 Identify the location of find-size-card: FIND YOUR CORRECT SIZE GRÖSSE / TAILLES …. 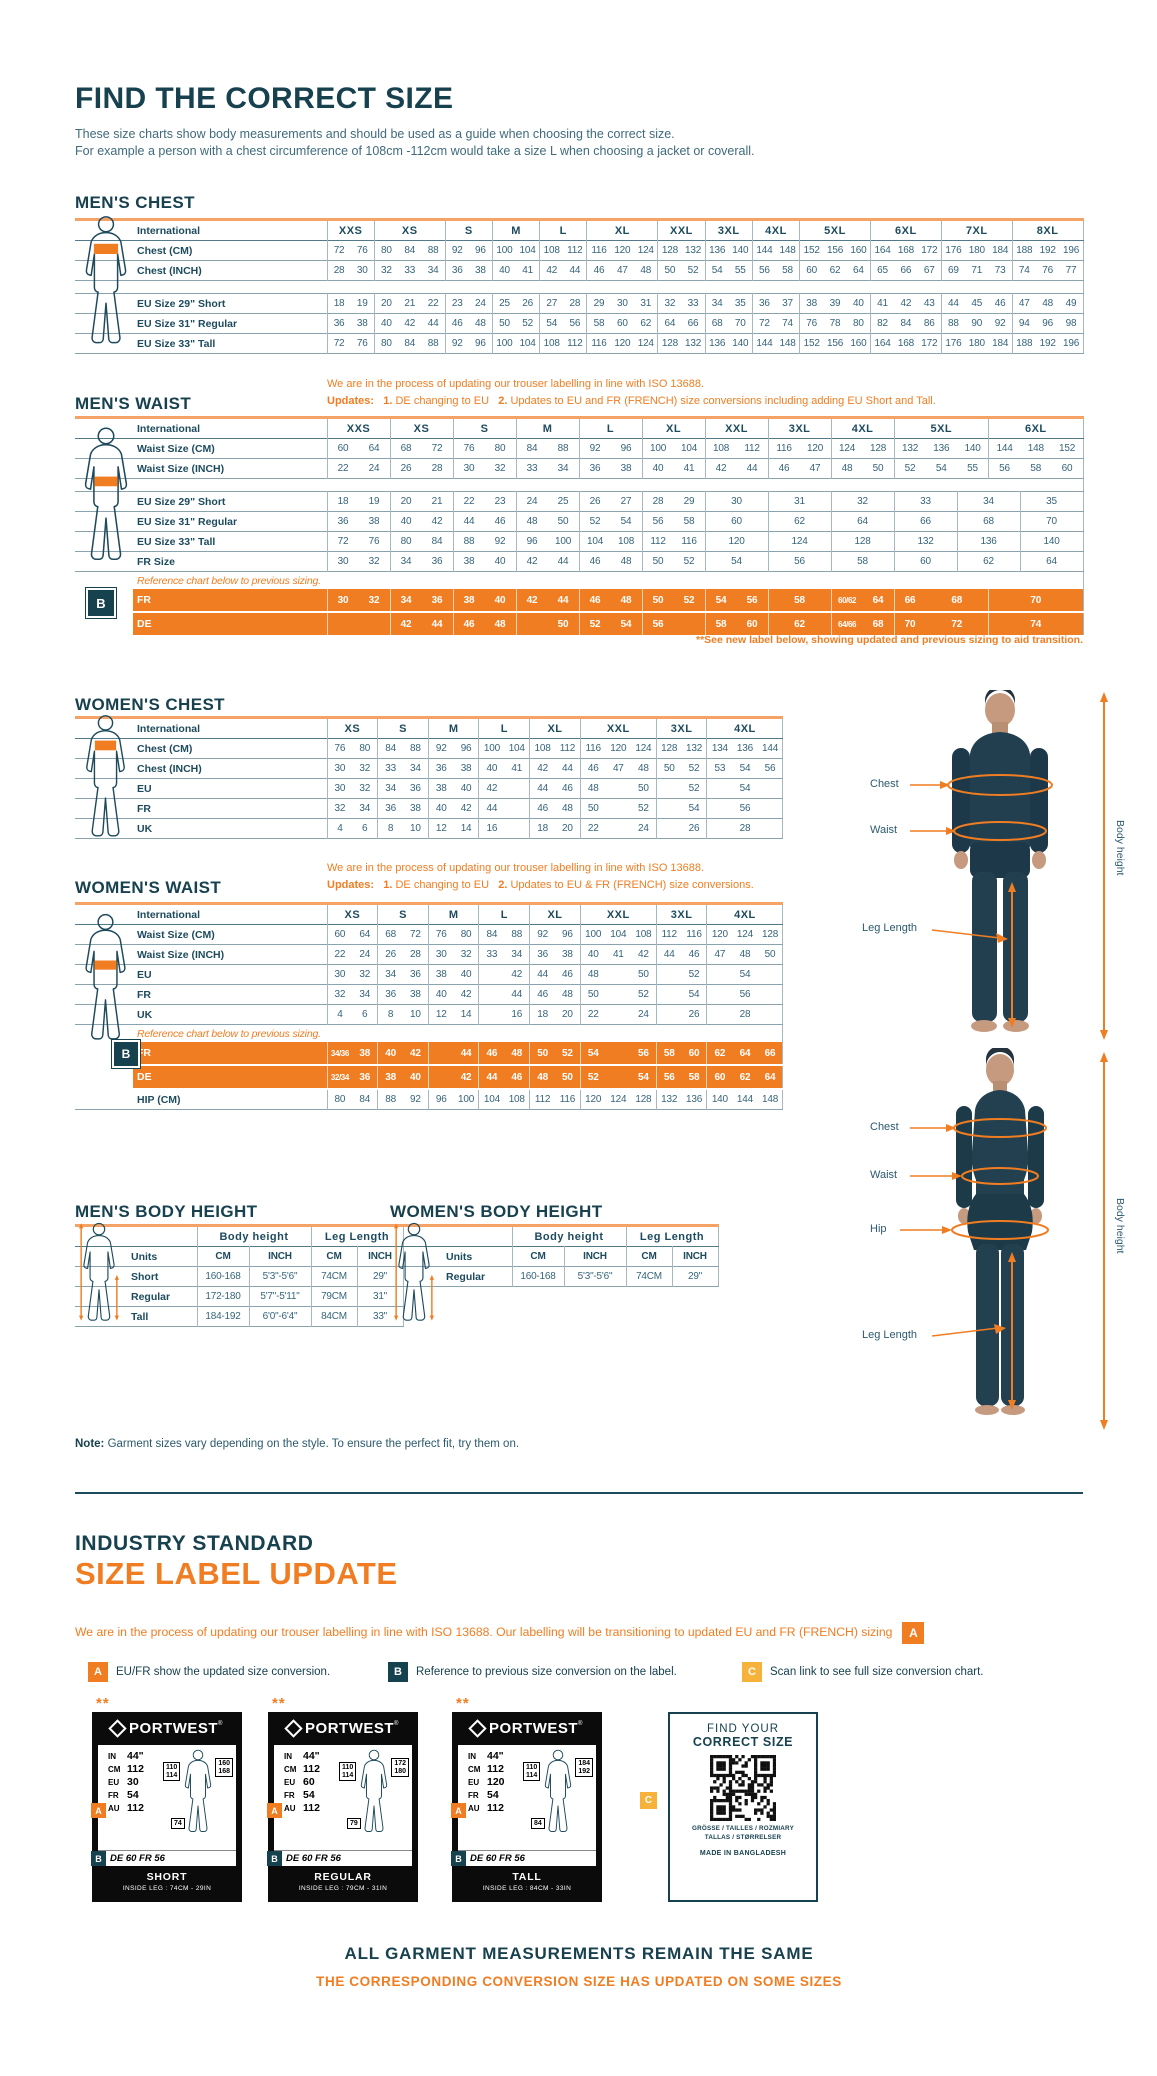
(743, 1807).